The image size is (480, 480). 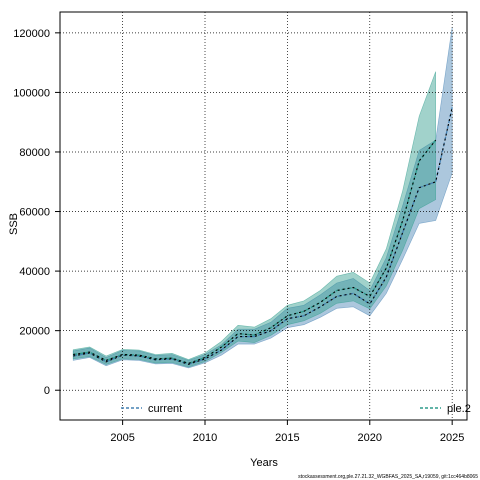 I want to click on y-tick-label-40000: 40000, so click(x=34, y=272).